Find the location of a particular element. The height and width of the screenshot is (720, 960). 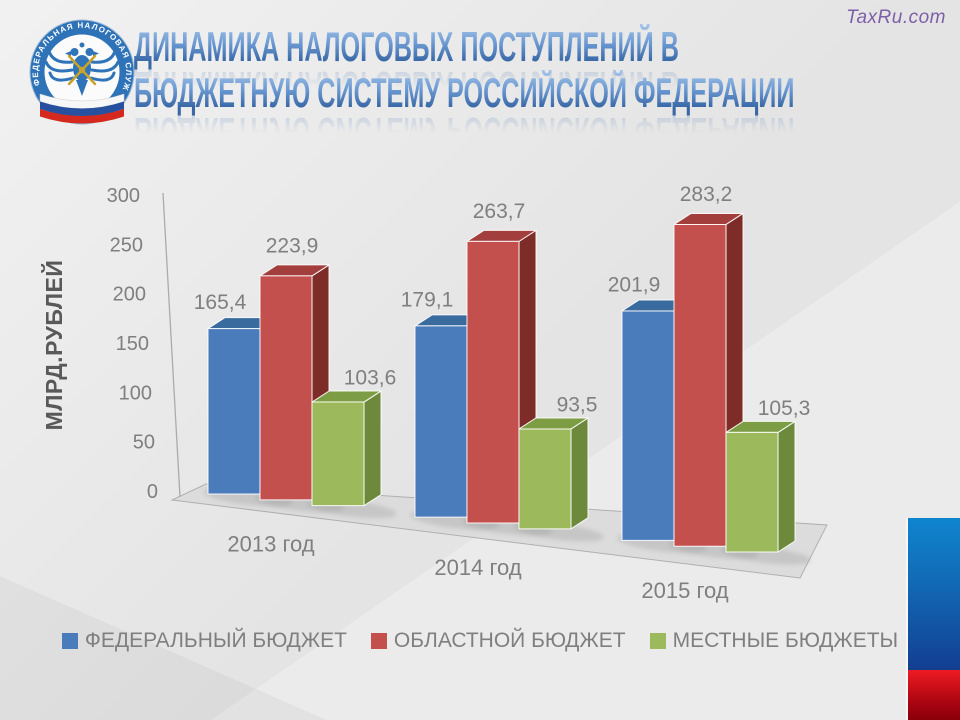

flag-red-segment is located at coordinates (934, 695).